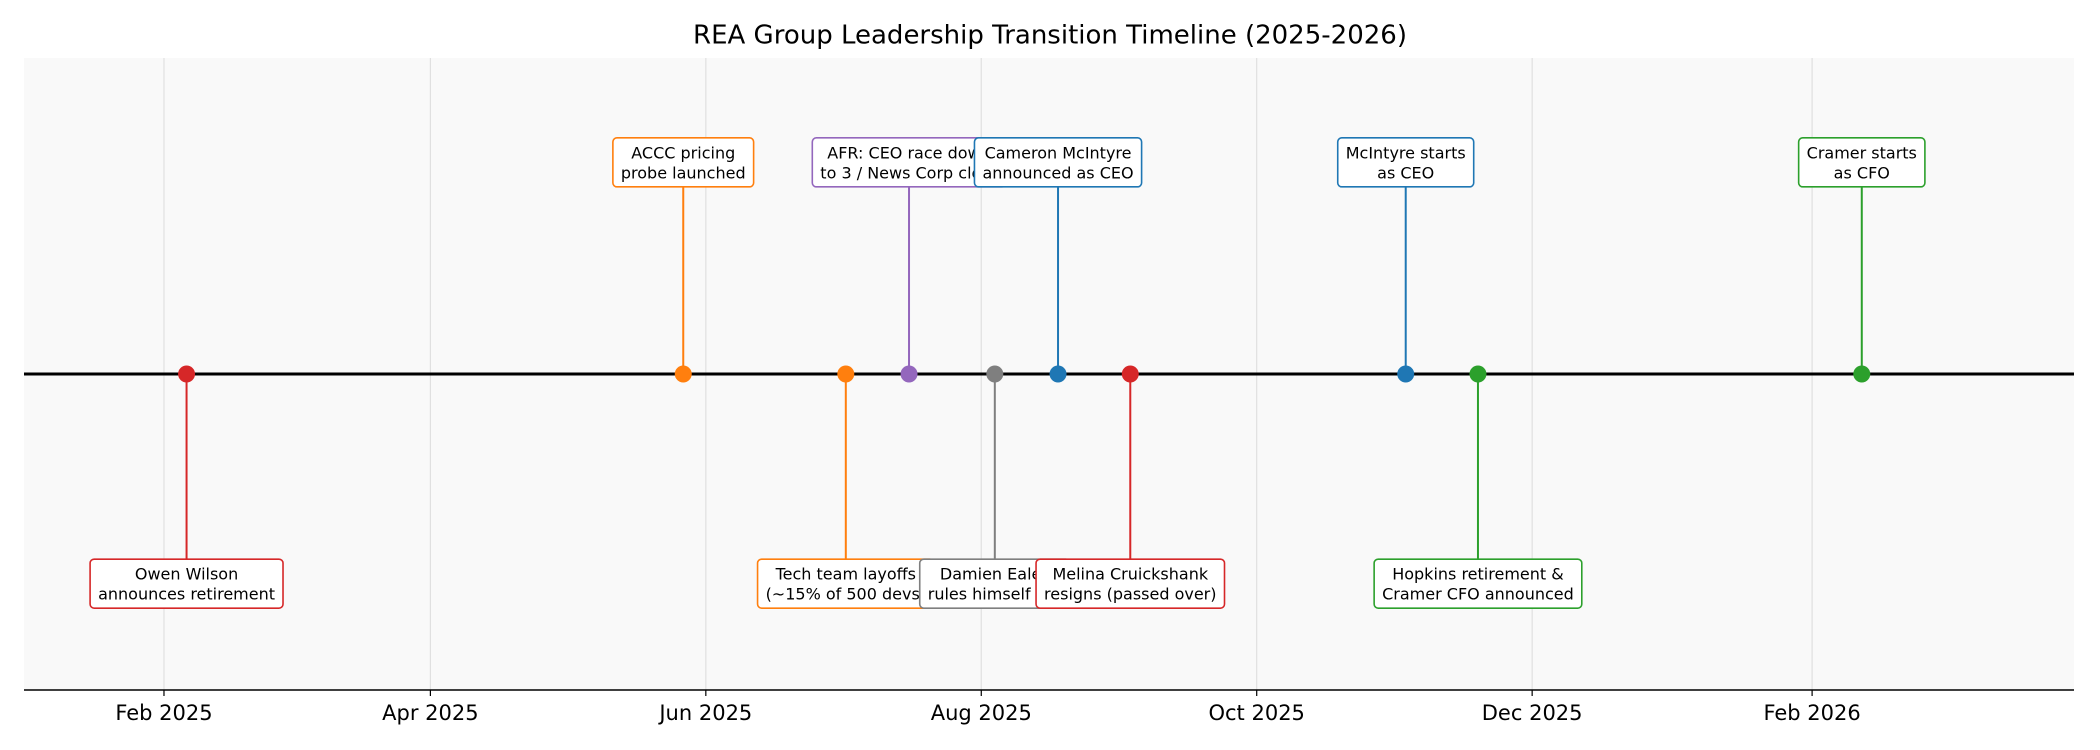  I want to click on event-label-text: Tech team layoffs (~15% of 500 devs), so click(846, 583).